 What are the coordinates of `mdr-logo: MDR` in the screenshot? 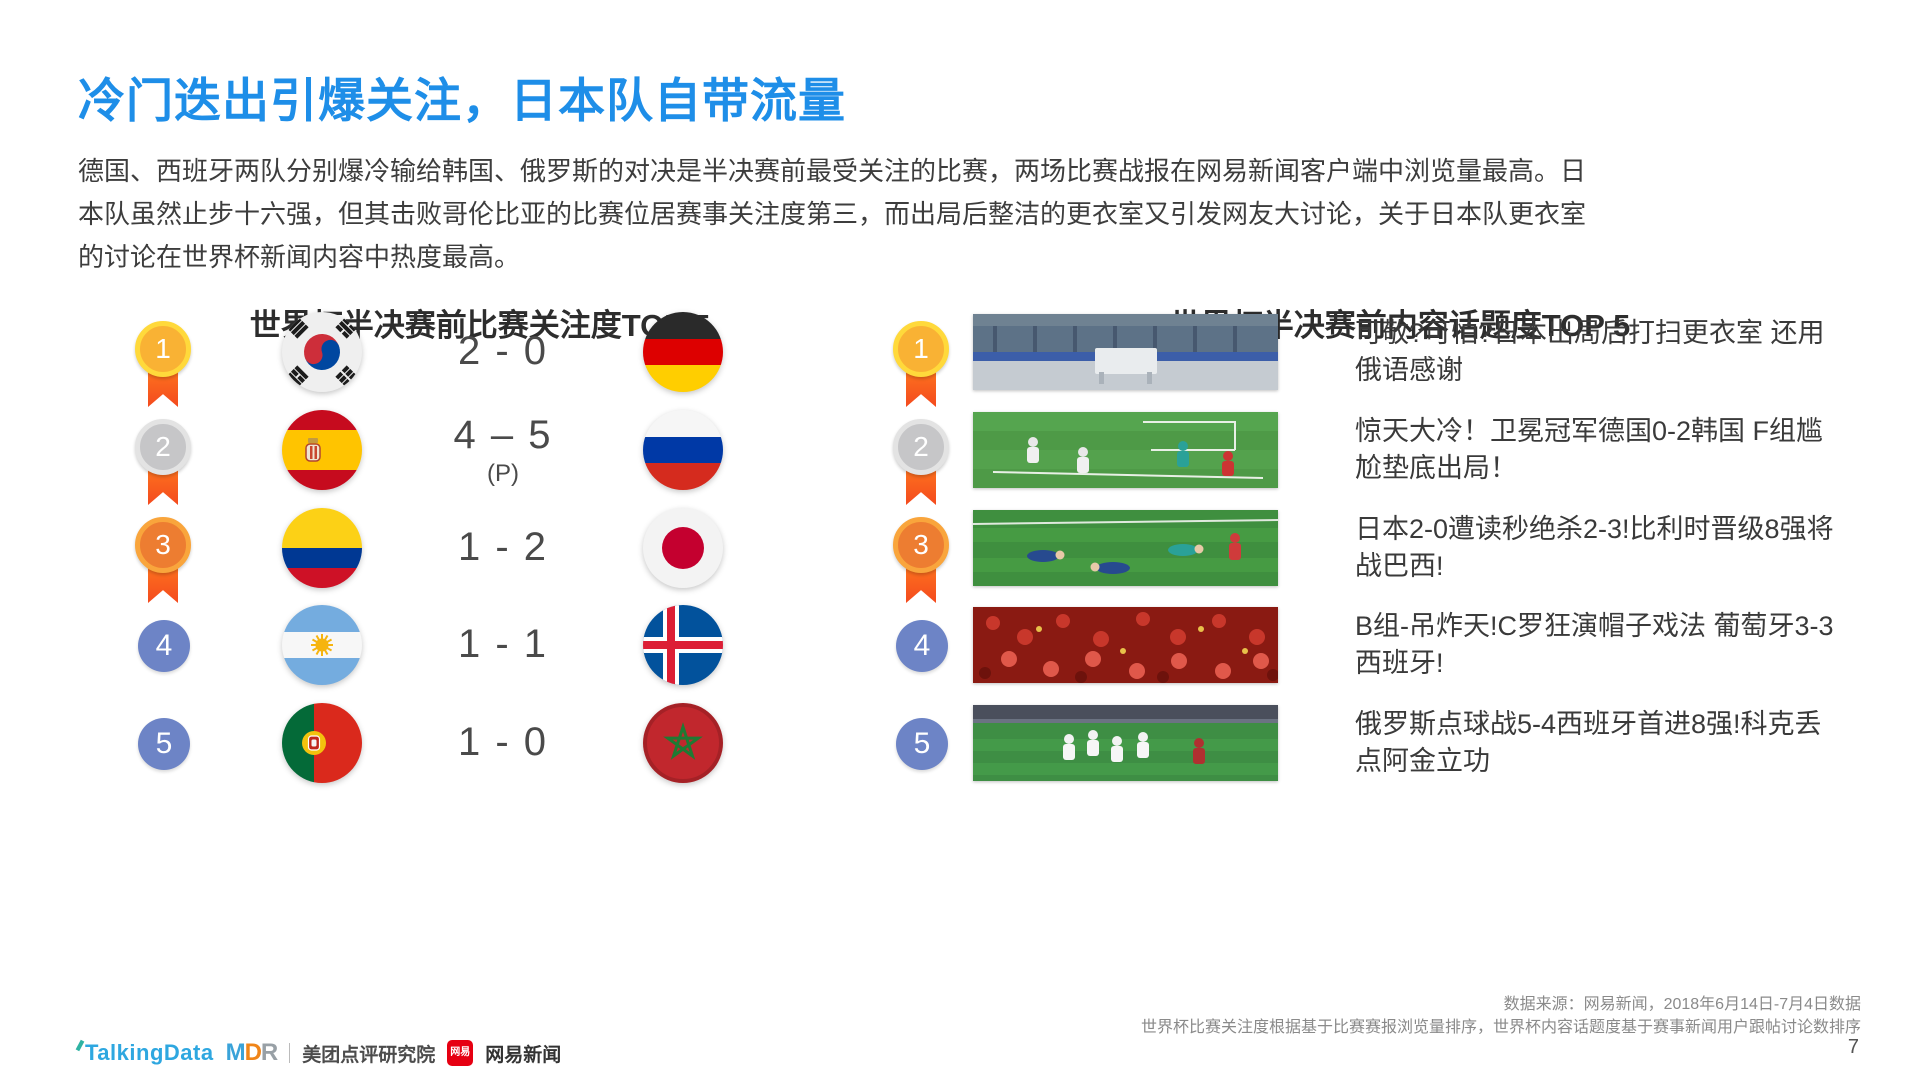 It's located at (252, 1052).